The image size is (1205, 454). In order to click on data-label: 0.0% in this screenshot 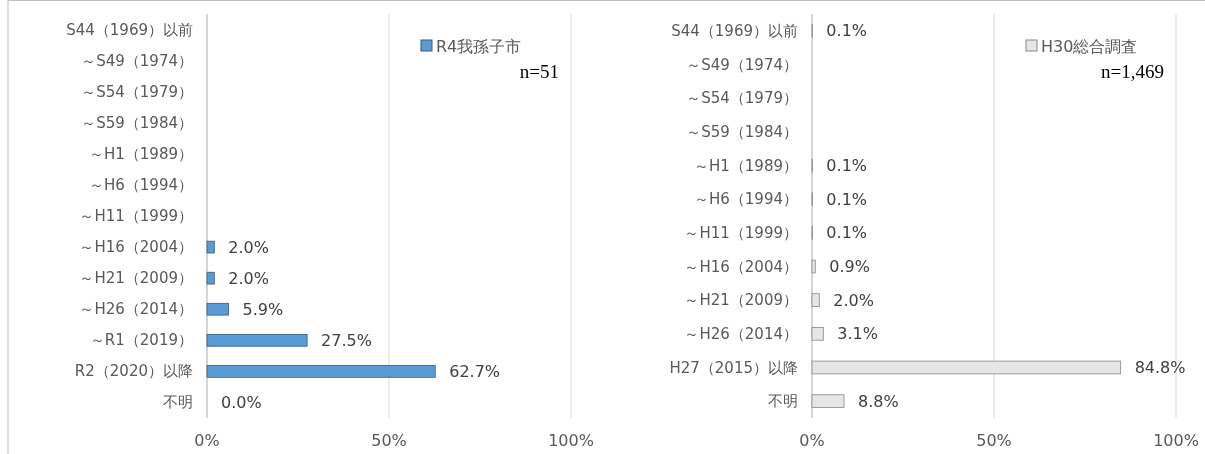, I will do `click(241, 402)`.